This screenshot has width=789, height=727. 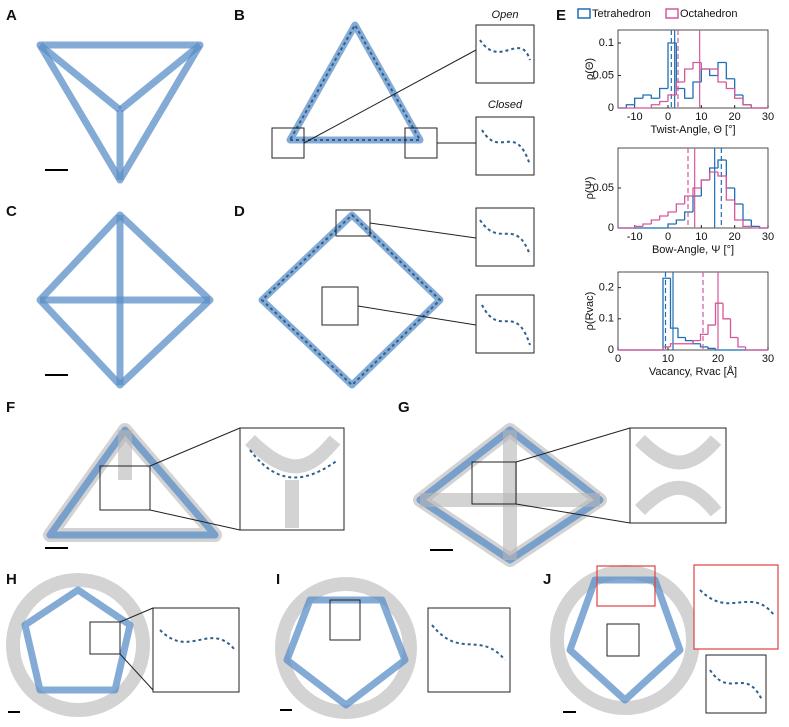 I want to click on y-tick-label: 0.2, so click(x=606, y=288).